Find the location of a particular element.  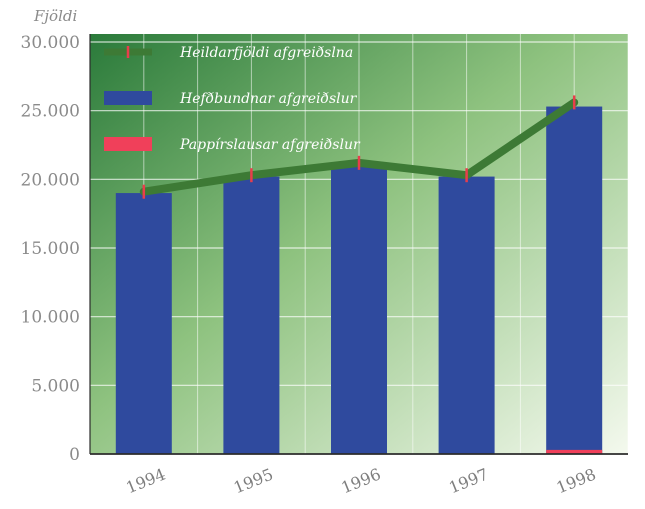

bar-pappirslausar-1998 is located at coordinates (574, 451).